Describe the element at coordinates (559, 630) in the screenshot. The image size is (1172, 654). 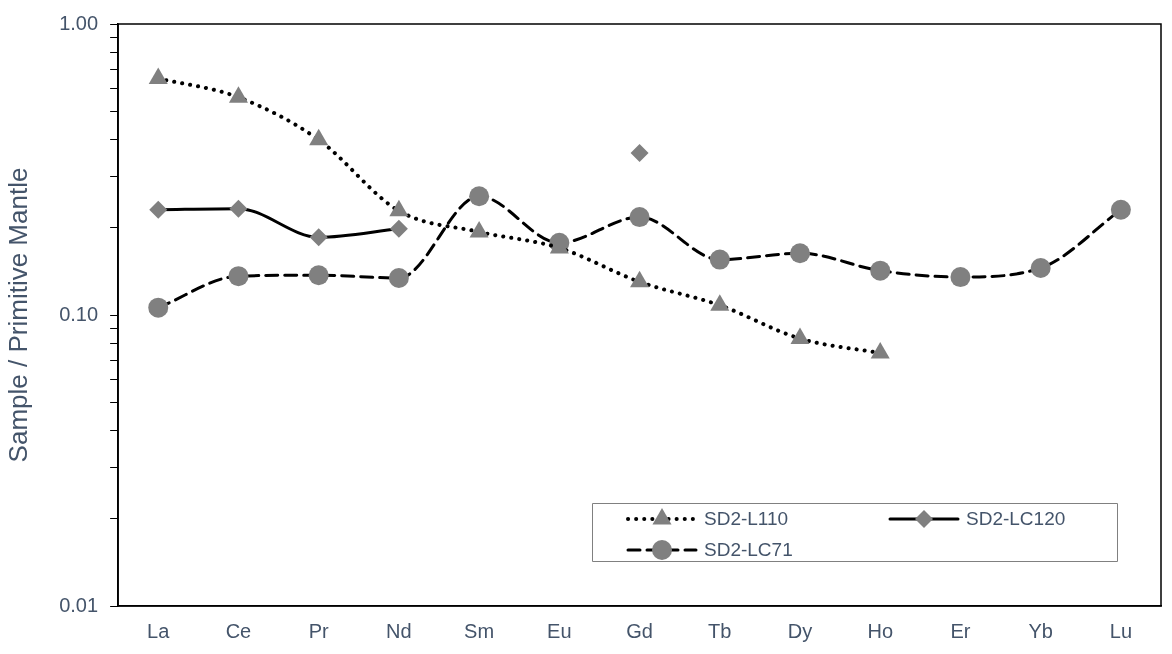
I see `x-tick-label: Eu` at that location.